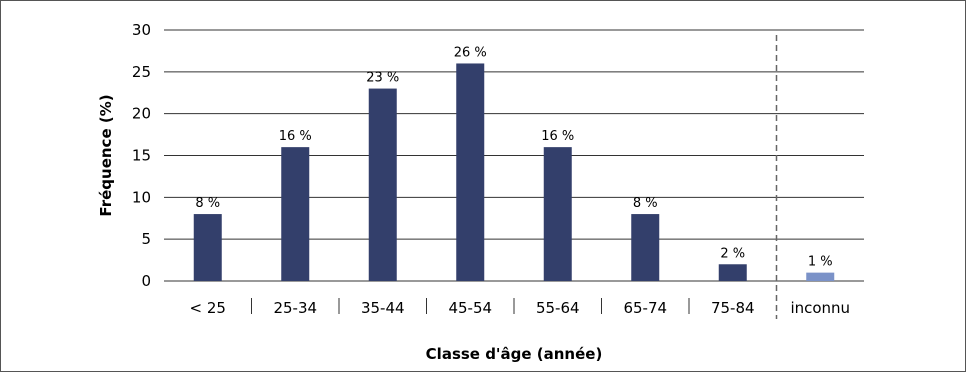  Describe the element at coordinates (141, 30) in the screenshot. I see `y-tick-label: 30` at that location.